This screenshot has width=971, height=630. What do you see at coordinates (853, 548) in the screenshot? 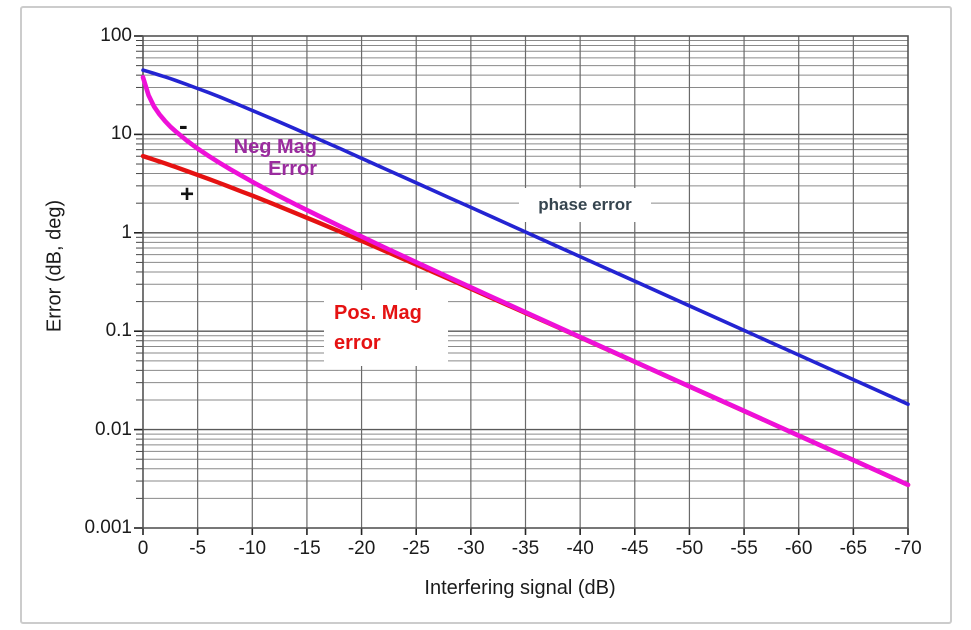
I see `x-tick-label: -65` at bounding box center [853, 548].